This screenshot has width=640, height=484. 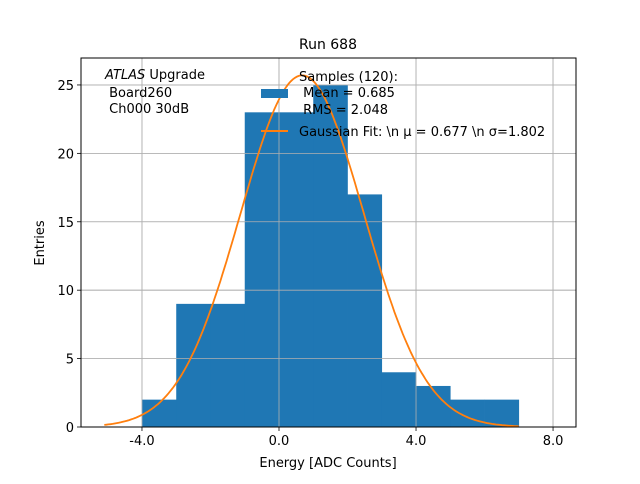 I want to click on svg-text: ATLAS Upgrade, so click(x=154, y=75).